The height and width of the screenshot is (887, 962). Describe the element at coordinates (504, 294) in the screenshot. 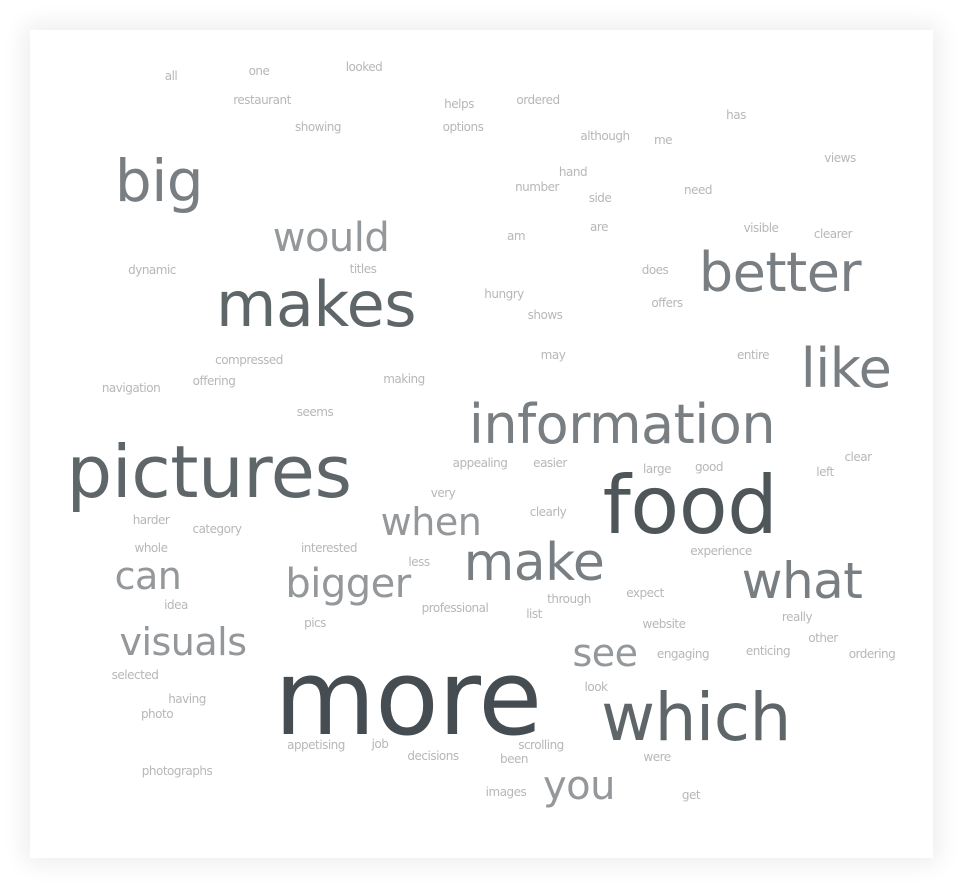

I see `cloud-word: hungry` at that location.